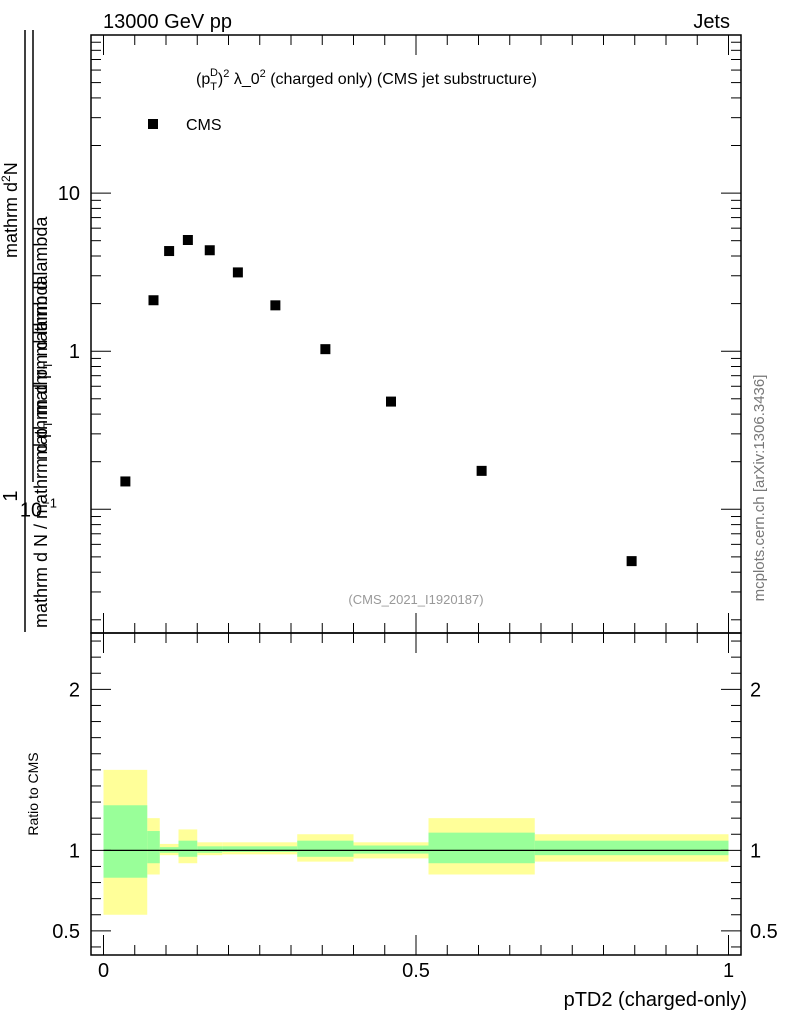 This screenshot has width=786, height=1024. I want to click on analysis-watermark: (CMS_2021_I1920187), so click(415, 599).